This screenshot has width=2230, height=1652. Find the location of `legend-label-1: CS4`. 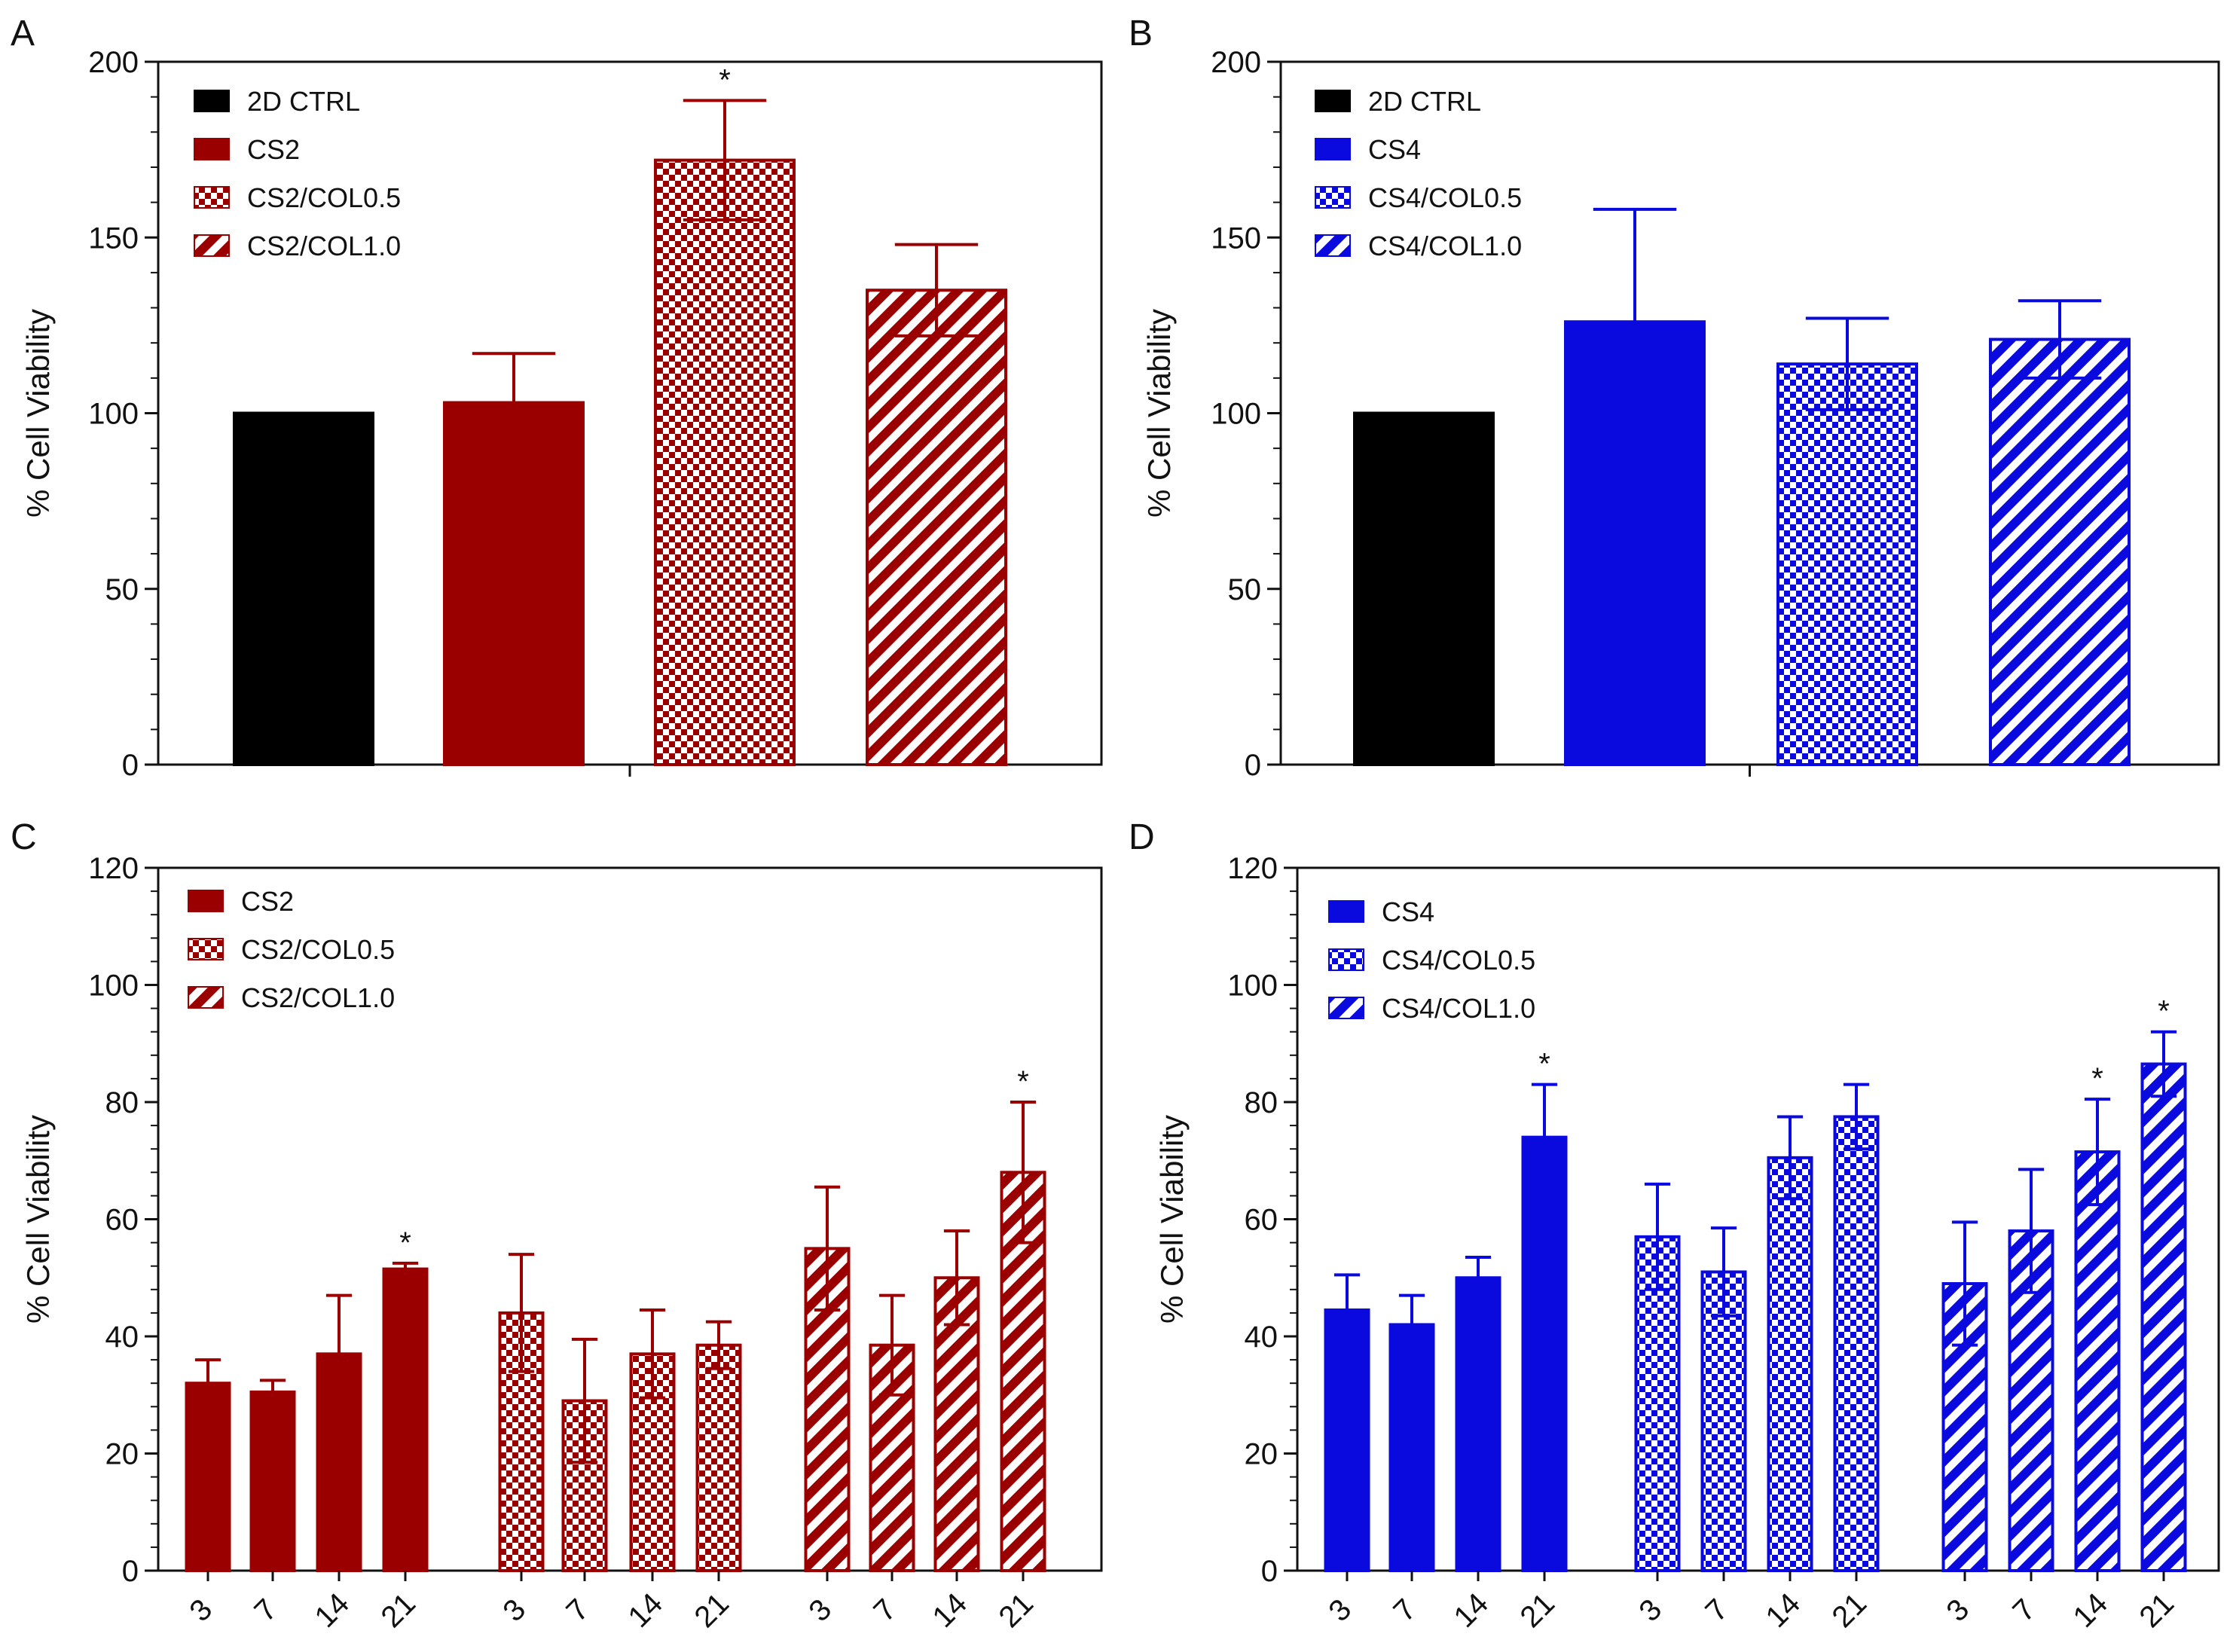

legend-label-1: CS4 is located at coordinates (1408, 911).